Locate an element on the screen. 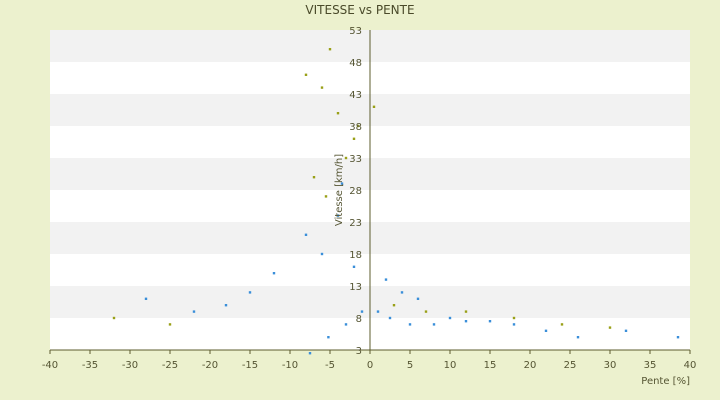  x-tick-label: 5 is located at coordinates (410, 365).